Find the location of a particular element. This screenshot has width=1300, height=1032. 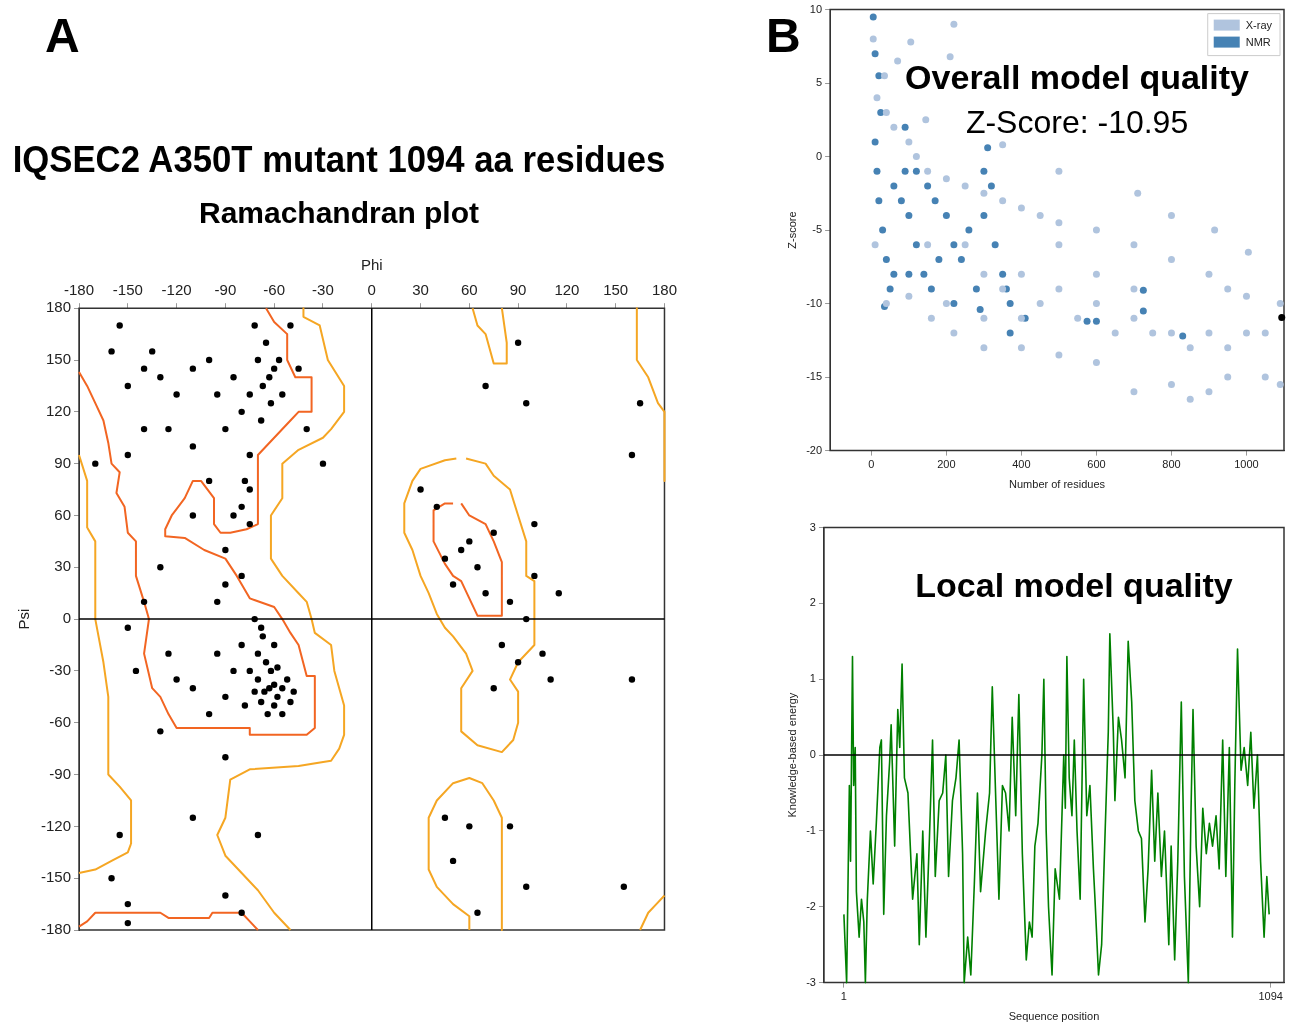

x-tick-label: 120 is located at coordinates (567, 290).